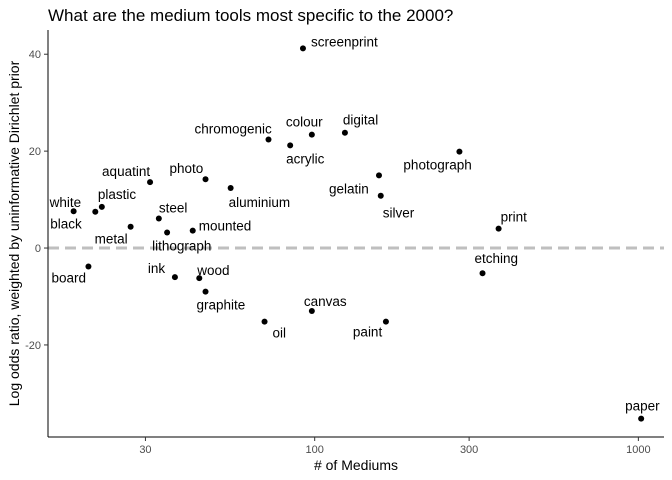  Describe the element at coordinates (101, 206) in the screenshot. I see `data-point-plastic` at that location.